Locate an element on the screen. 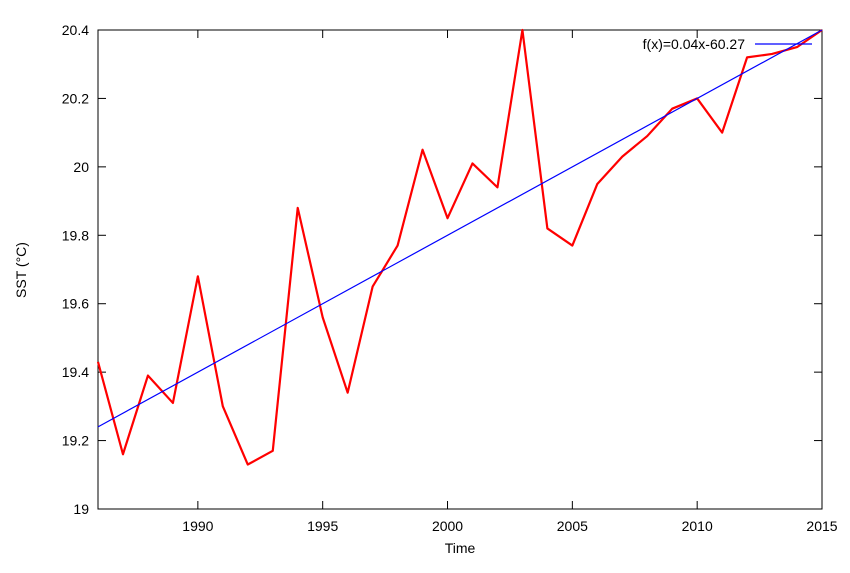 The image size is (850, 573). y-tick-label: 20.4 is located at coordinates (75, 30).